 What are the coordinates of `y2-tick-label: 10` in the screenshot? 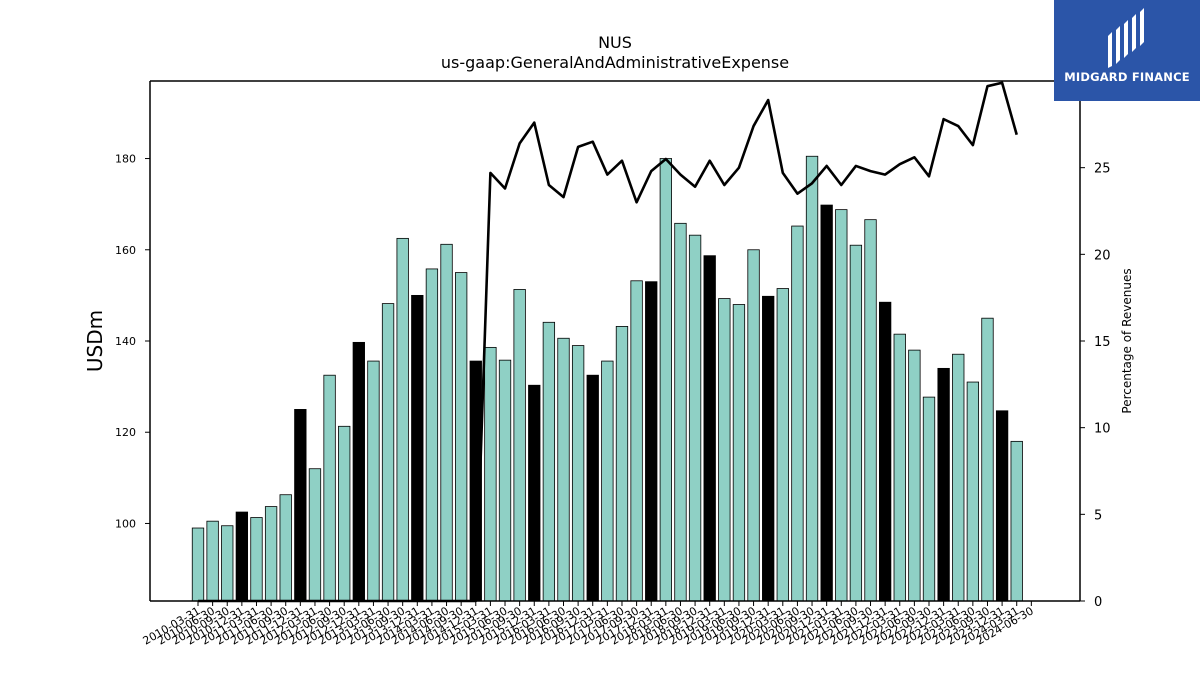 It's located at (1102, 429).